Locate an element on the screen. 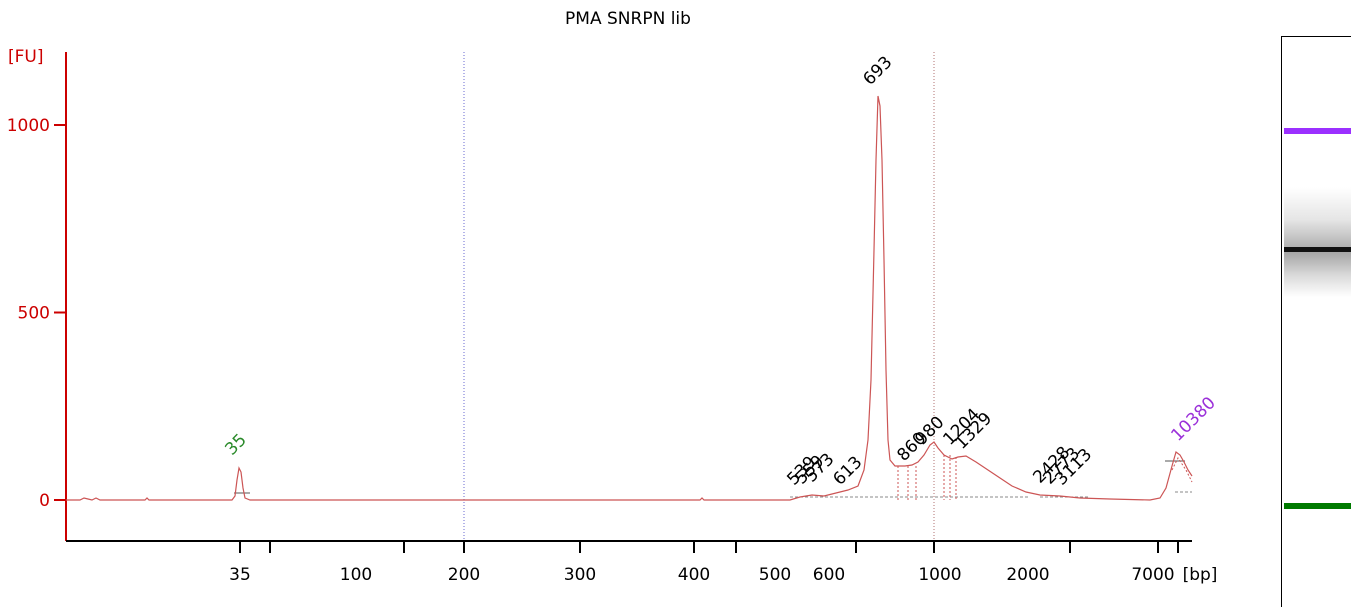  gel-band-lower-marker is located at coordinates (1317, 506).